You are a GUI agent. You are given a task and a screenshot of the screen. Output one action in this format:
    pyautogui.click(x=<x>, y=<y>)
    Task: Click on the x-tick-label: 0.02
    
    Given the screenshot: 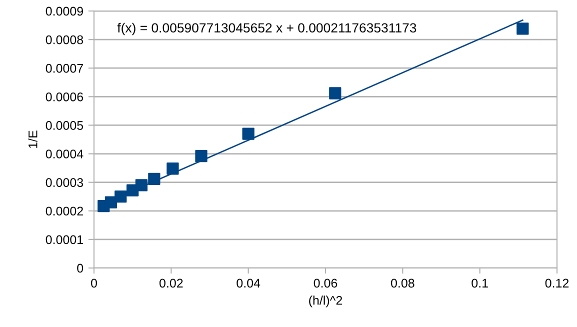 What is the action you would take?
    pyautogui.click(x=171, y=283)
    